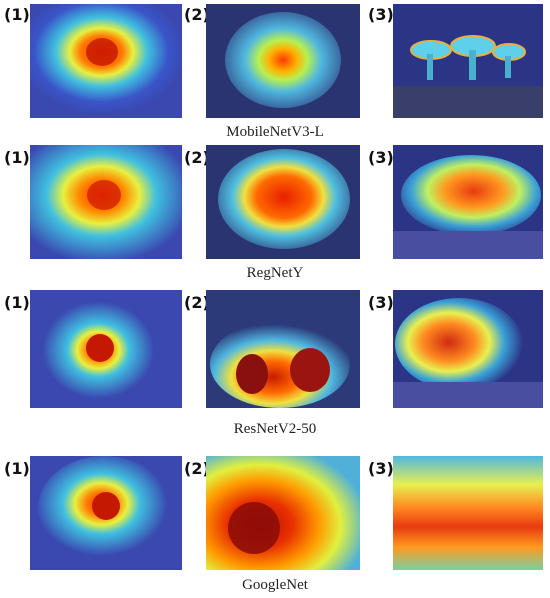  I want to click on model-caption: MobileNetV3-L, so click(275, 132).